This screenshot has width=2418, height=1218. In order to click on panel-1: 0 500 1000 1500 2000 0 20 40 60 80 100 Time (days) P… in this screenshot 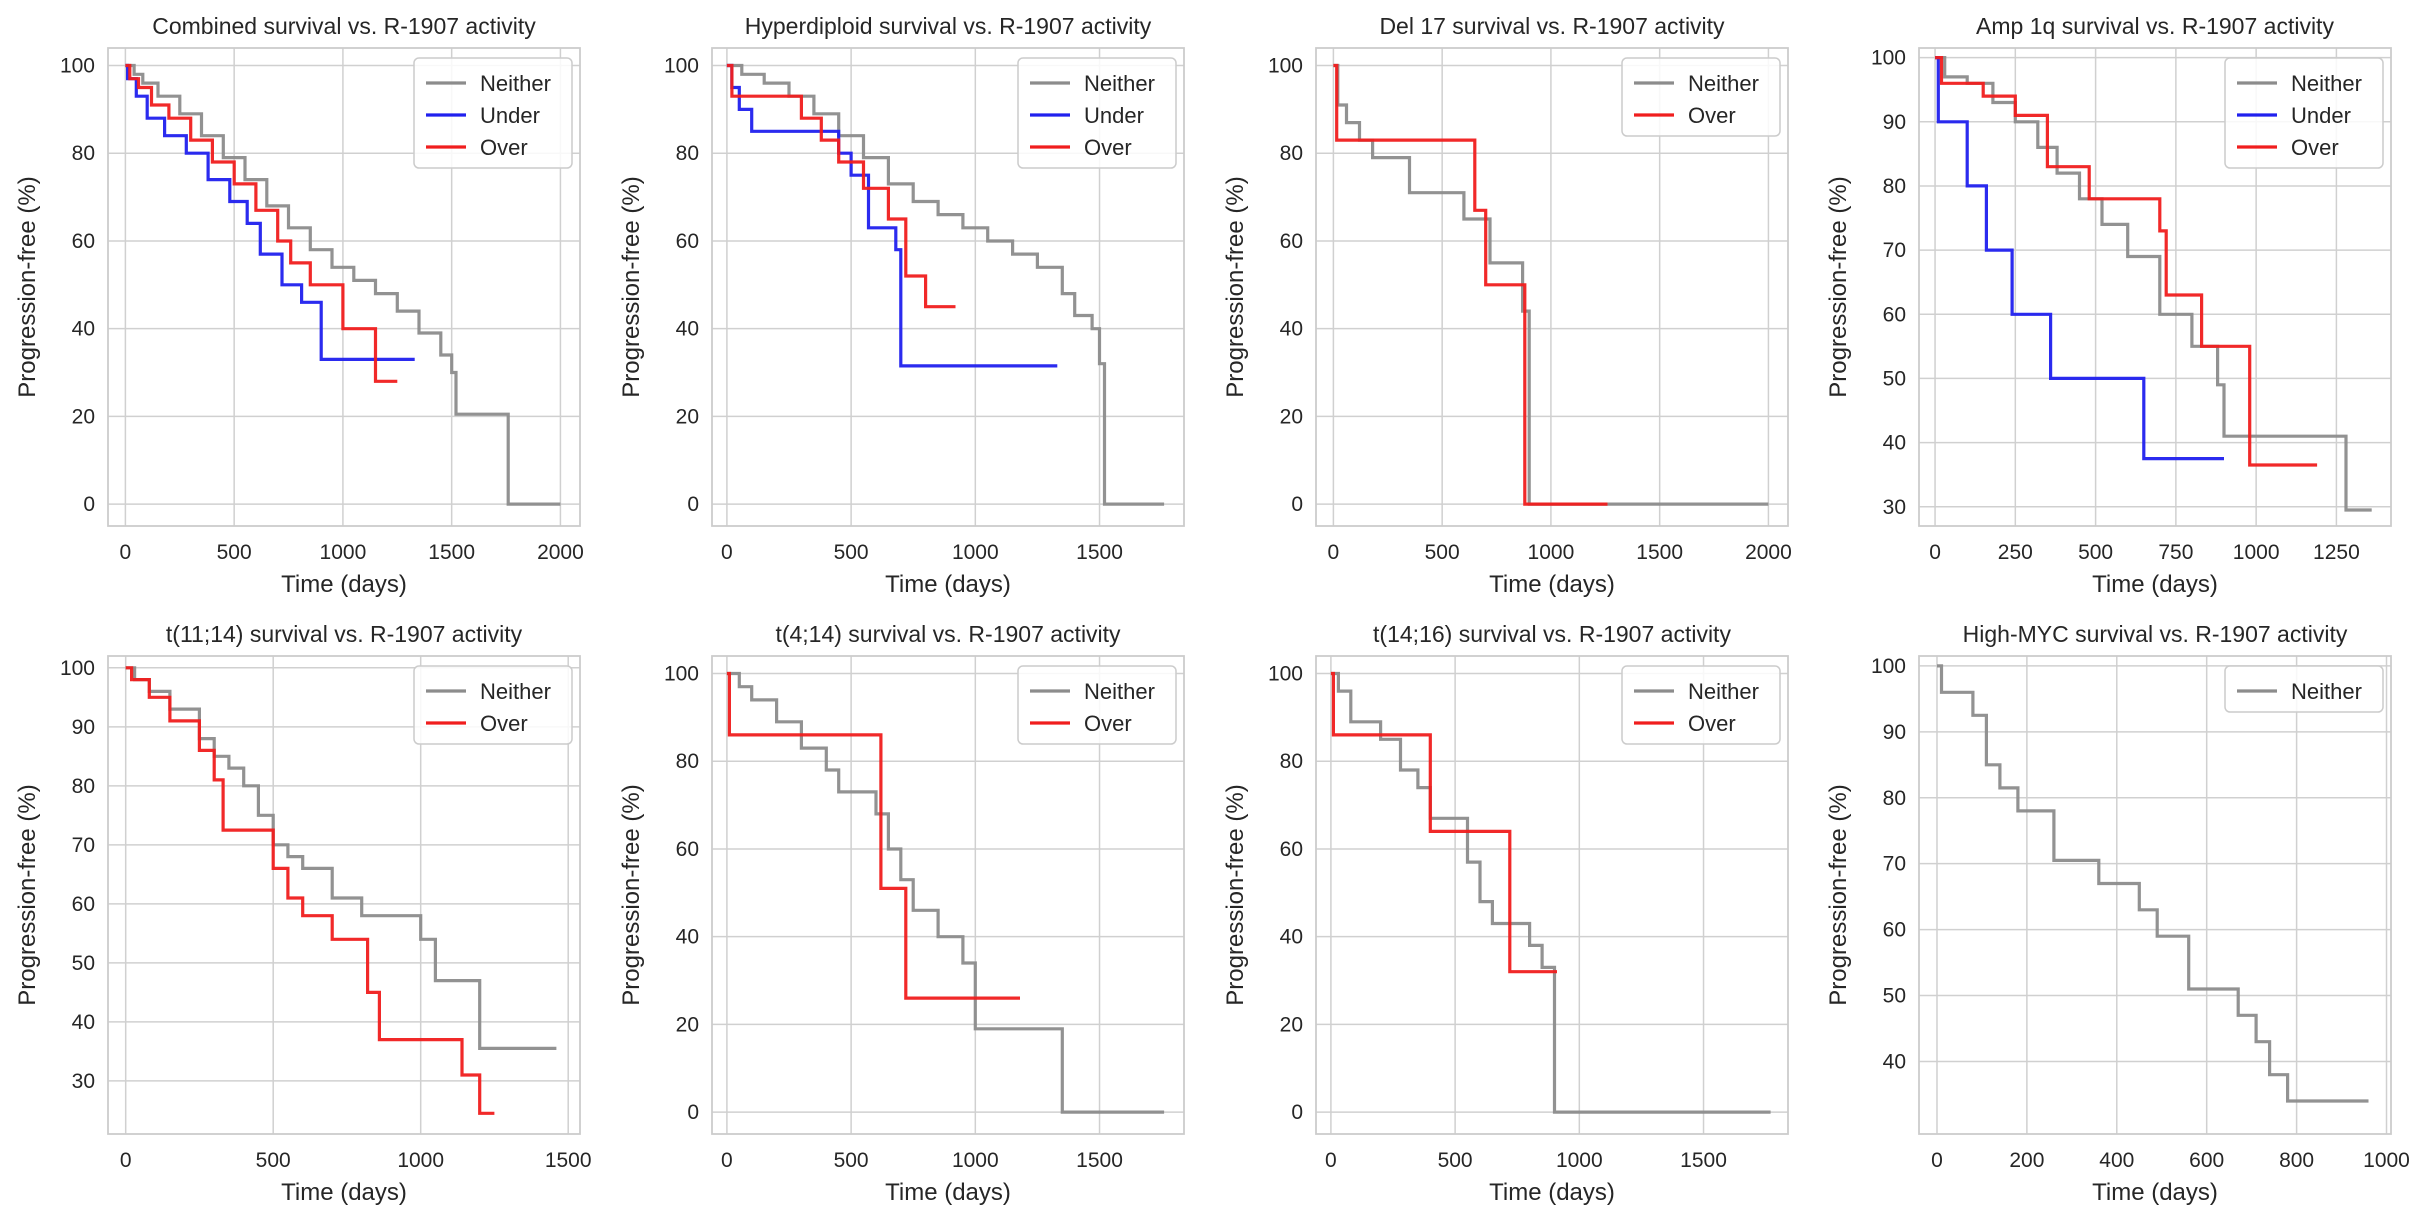, I will do `click(299, 305)`.